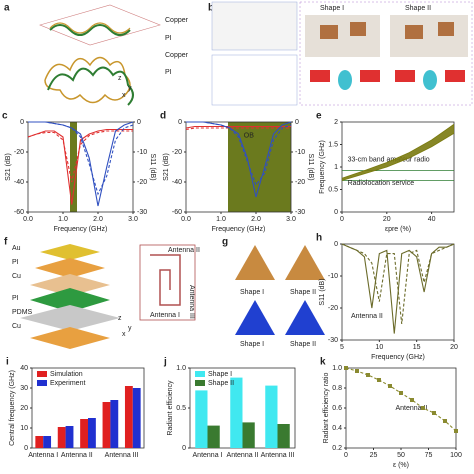 This screenshot has width=474, height=474. I want to click on annotation: OB, so click(249, 135).